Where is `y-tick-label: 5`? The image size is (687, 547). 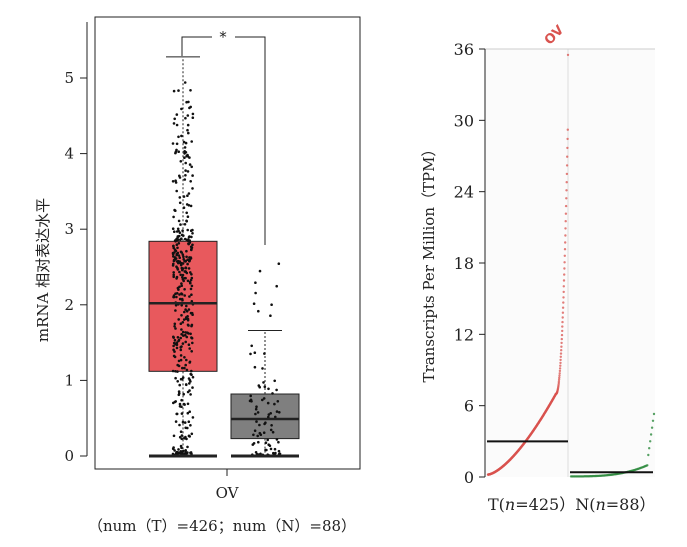
y-tick-label: 5 is located at coordinates (69, 78).